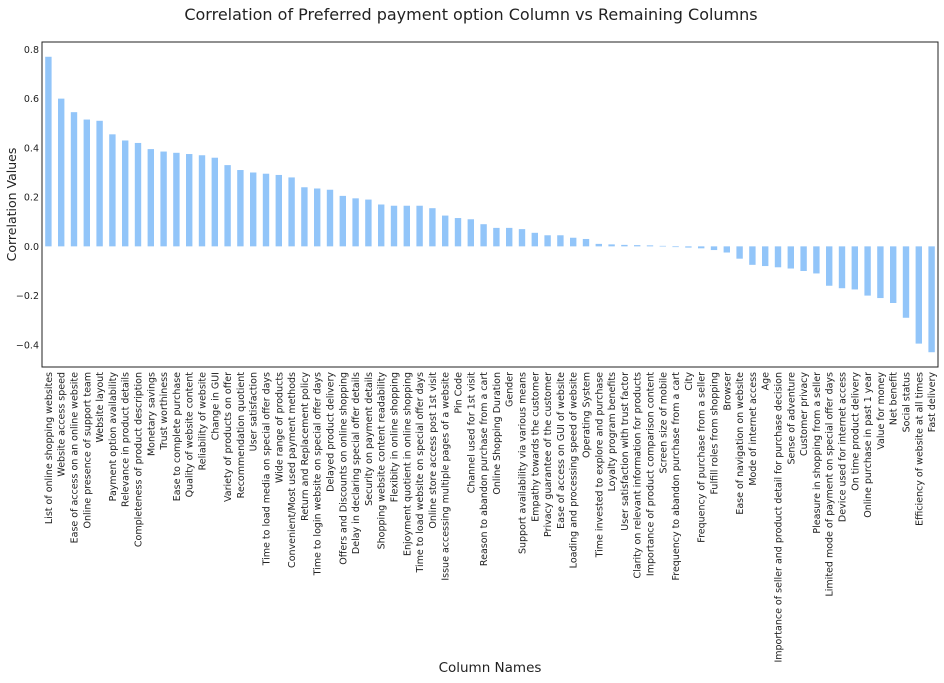  I want to click on y-tick-label: −0.4, so click(27, 345).